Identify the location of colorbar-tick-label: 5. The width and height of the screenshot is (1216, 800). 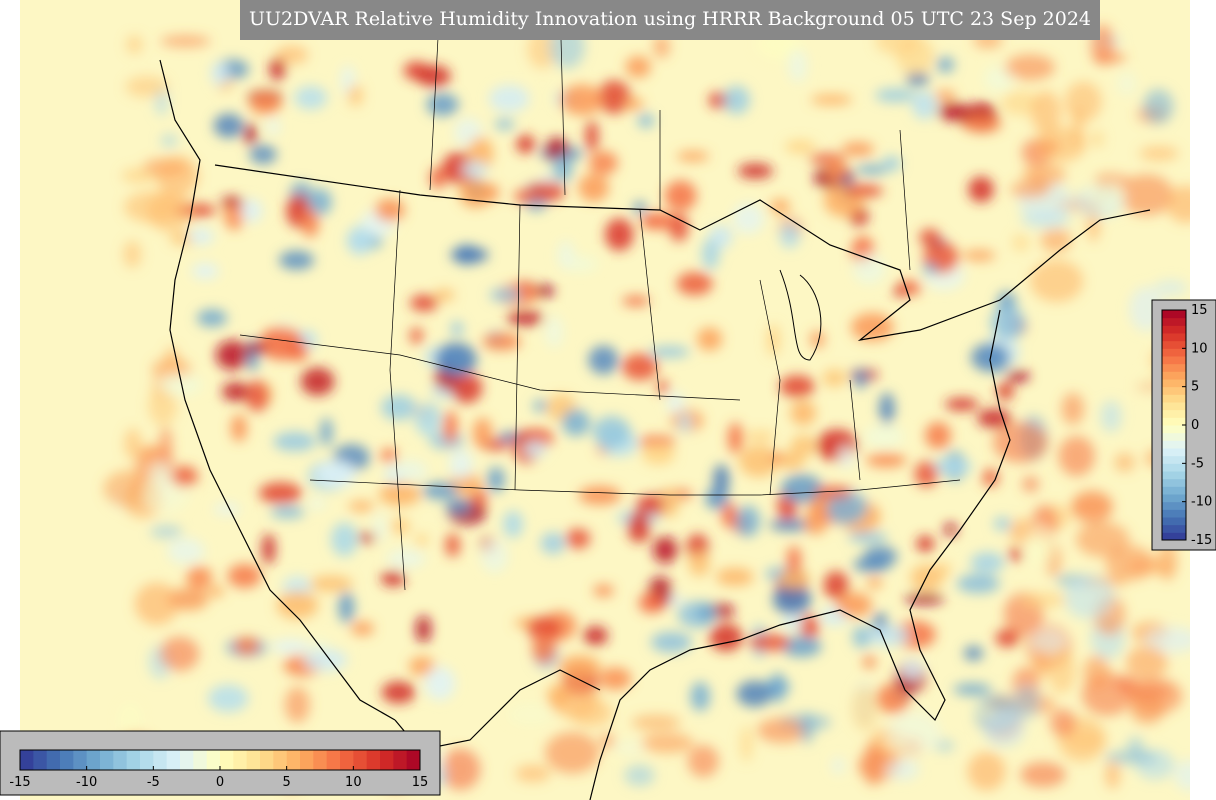
(287, 782).